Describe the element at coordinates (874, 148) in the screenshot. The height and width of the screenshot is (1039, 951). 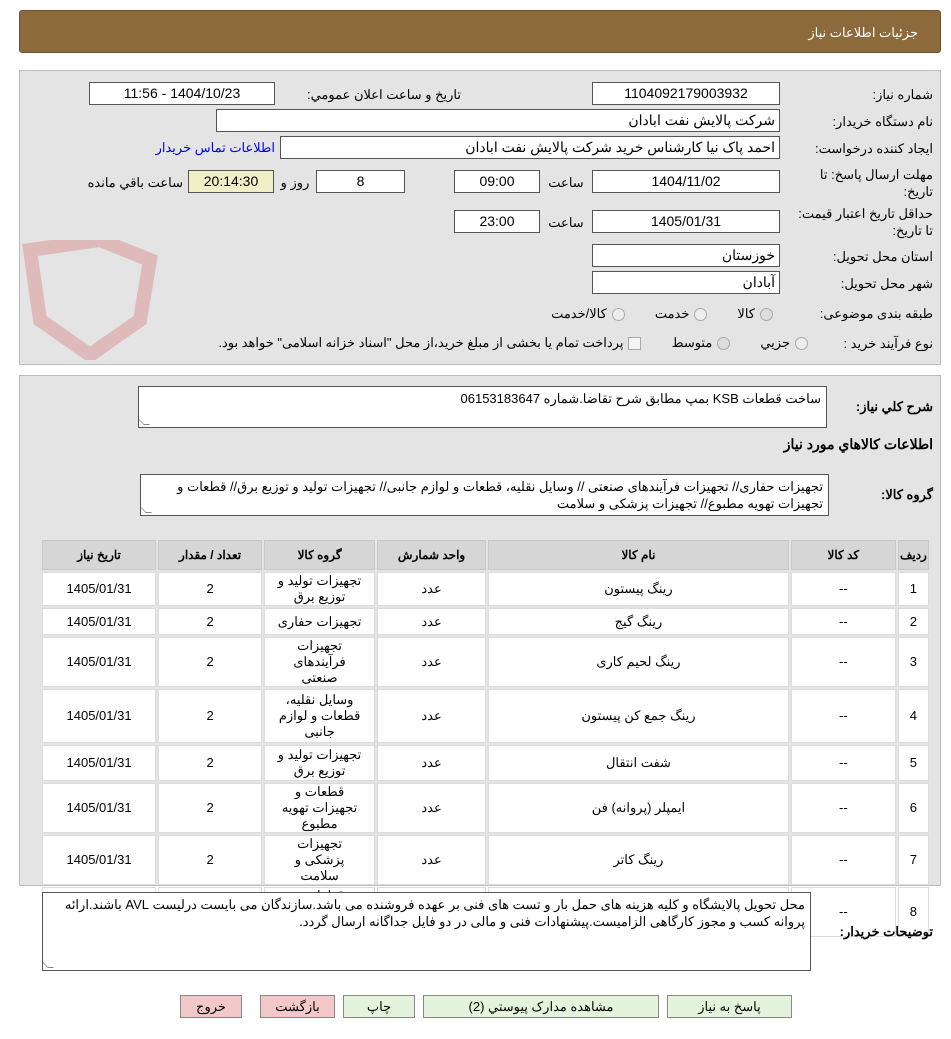
I see `creator-label: ايجاد کننده درخواست:` at that location.